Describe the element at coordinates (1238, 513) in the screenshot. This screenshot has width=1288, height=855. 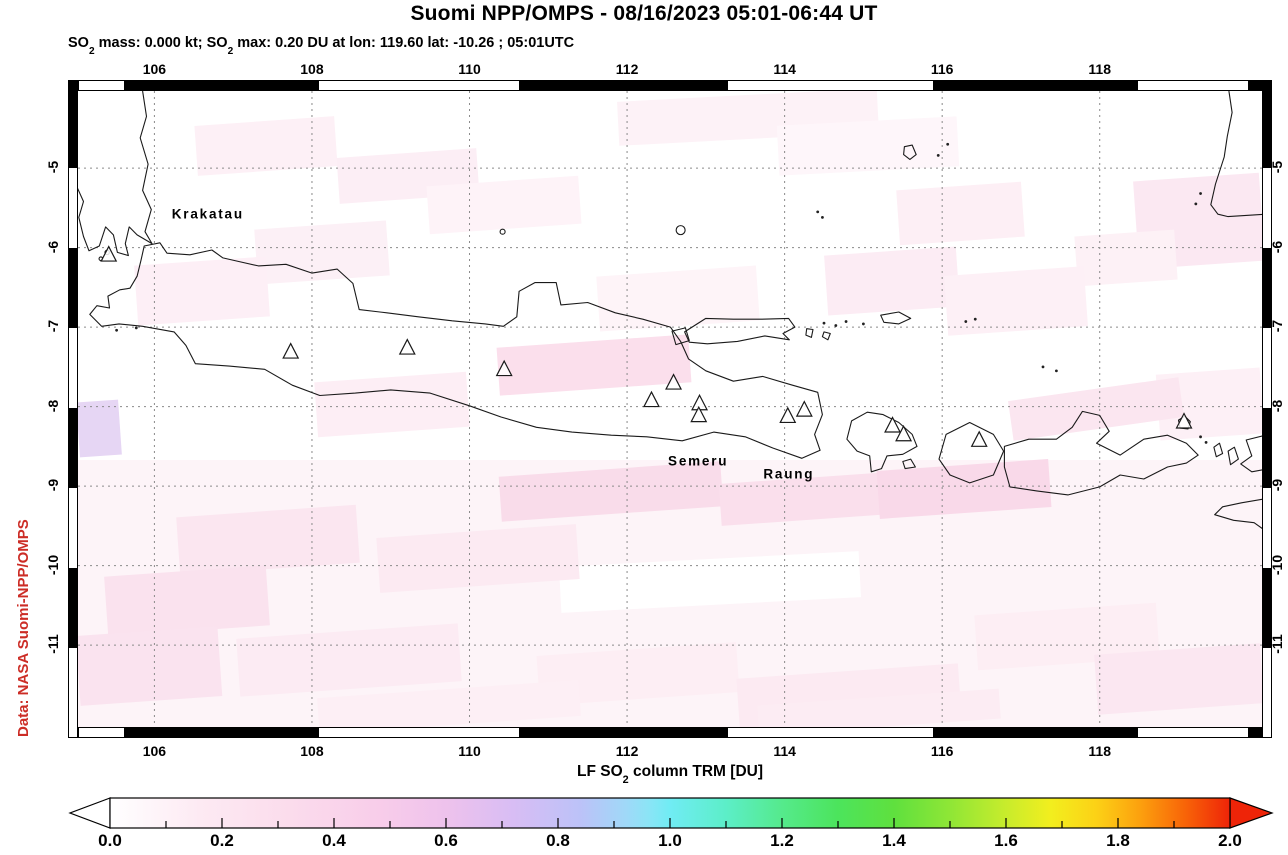
I see `coastline-sumba-tip` at that location.